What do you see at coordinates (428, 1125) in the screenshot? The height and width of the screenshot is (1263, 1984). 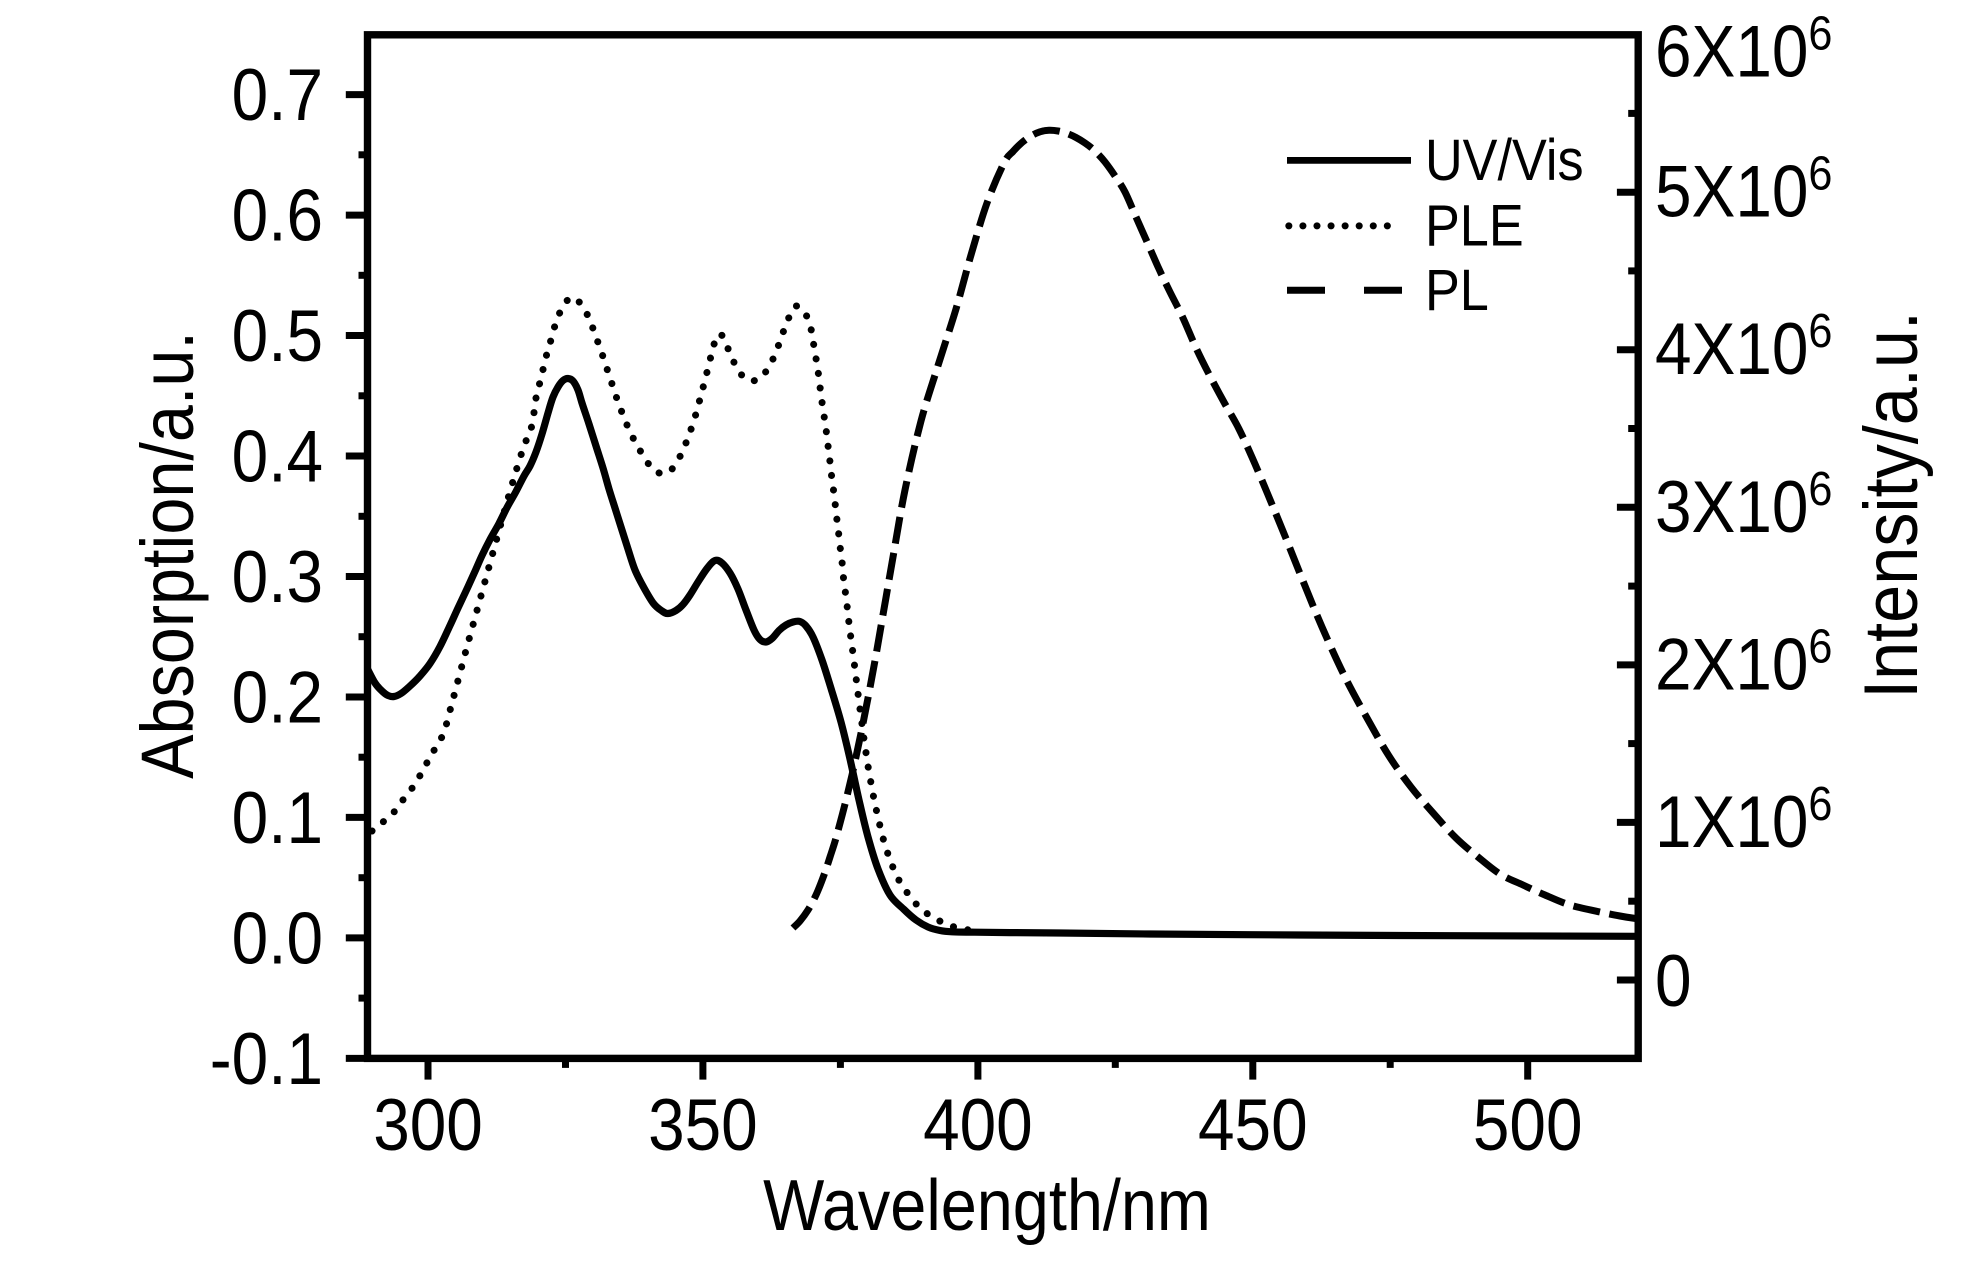 I see `svg-text: 300` at bounding box center [428, 1125].